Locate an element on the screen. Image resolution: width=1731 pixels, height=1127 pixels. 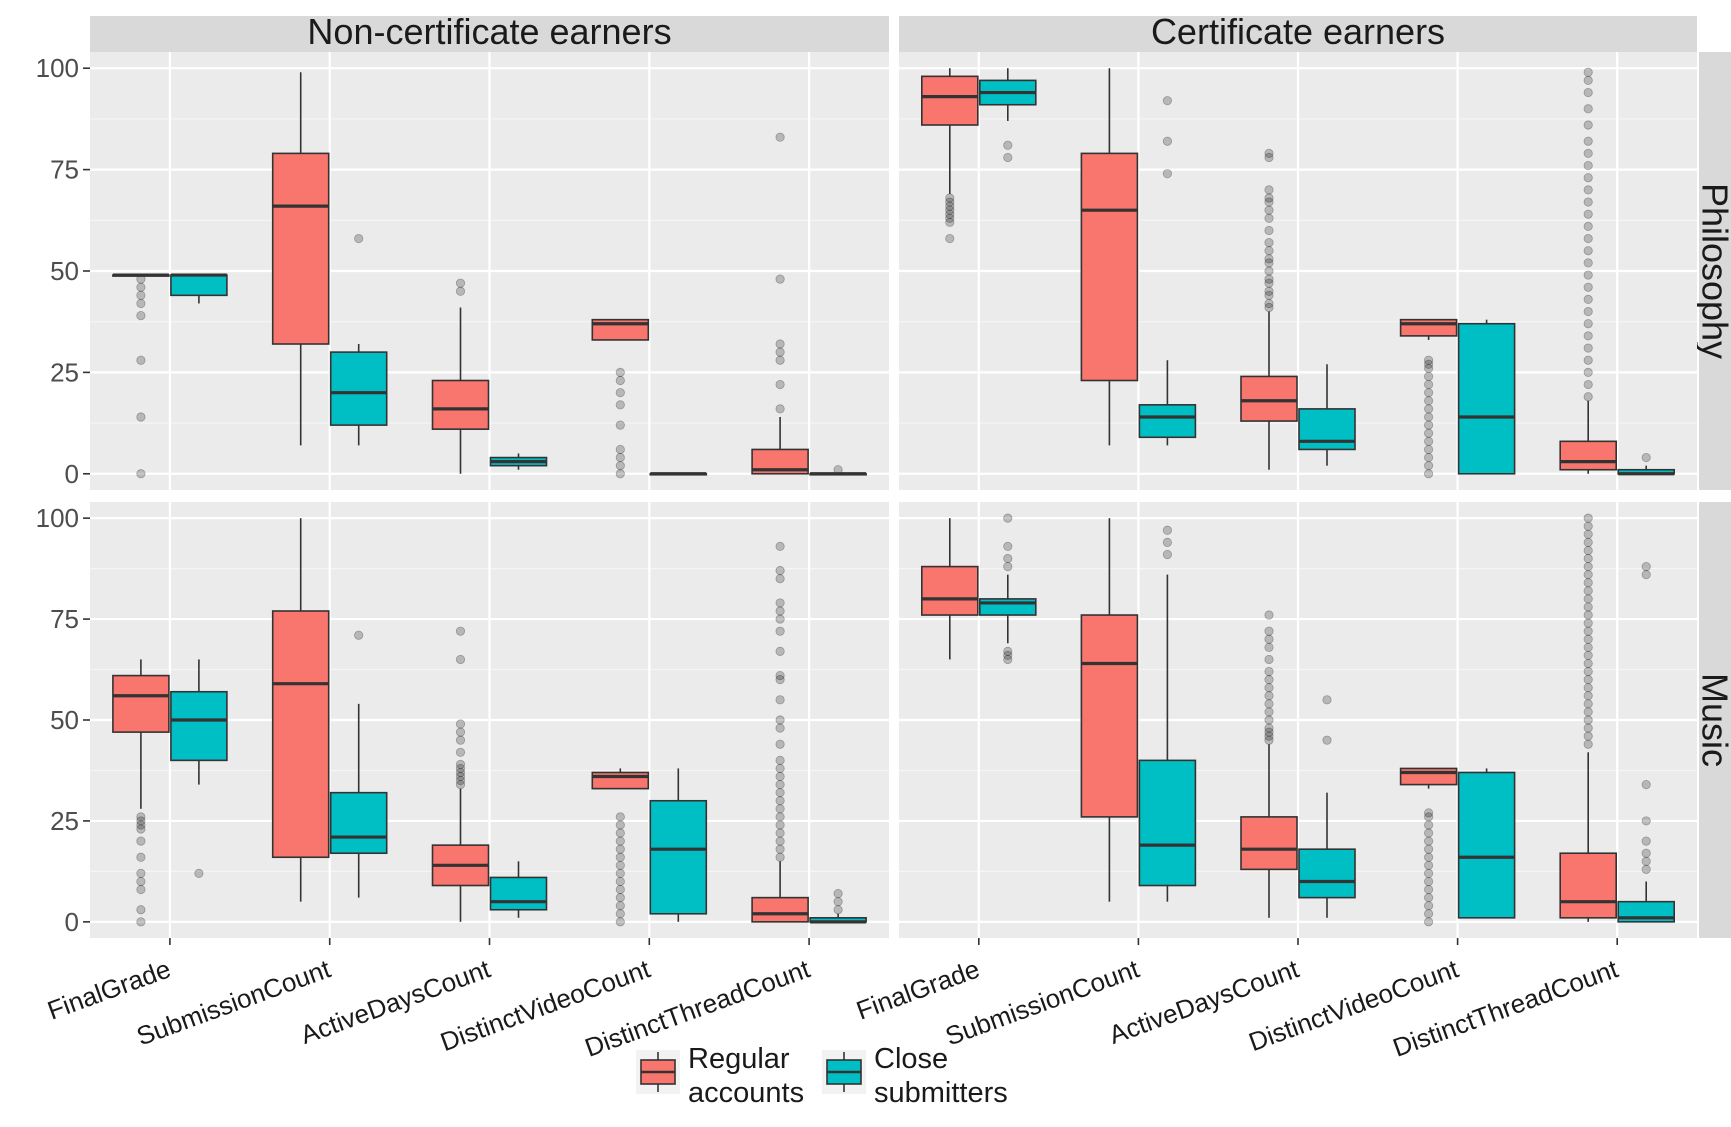
box-regular-SubmissionCount is located at coordinates (300, 710).